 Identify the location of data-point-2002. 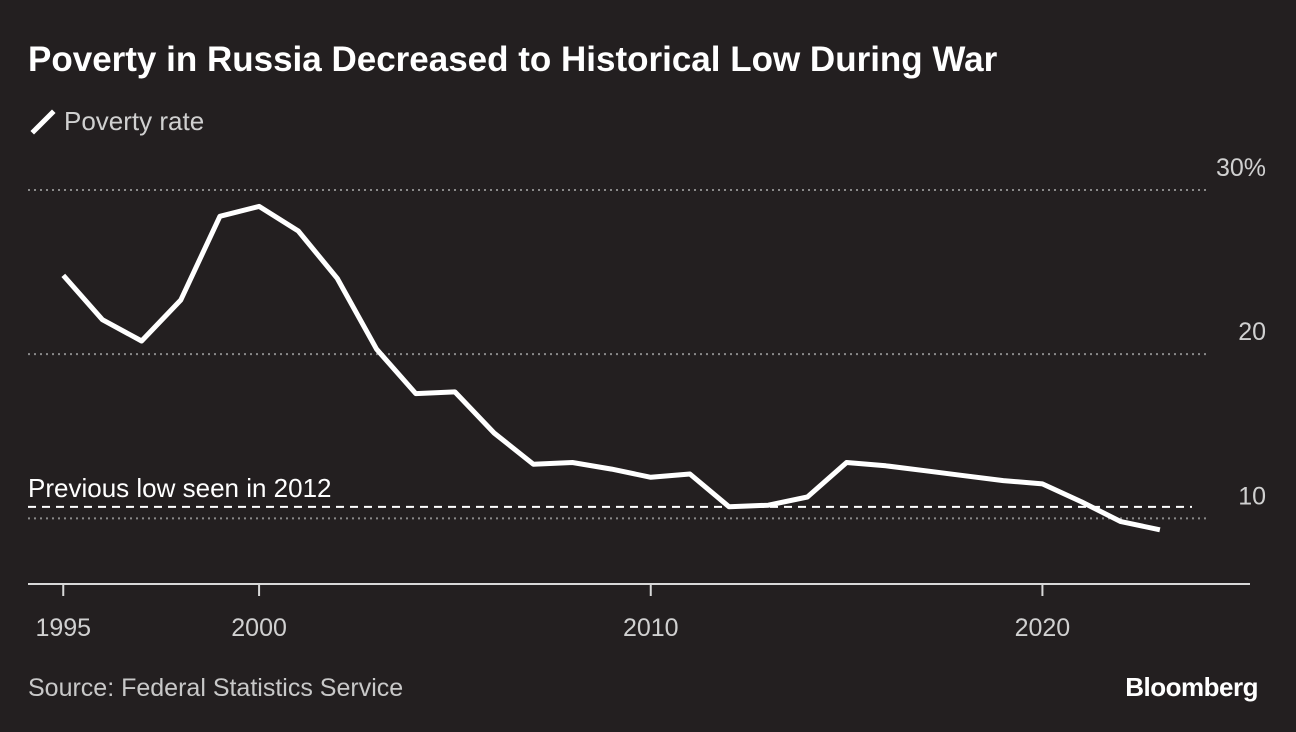
(337, 278).